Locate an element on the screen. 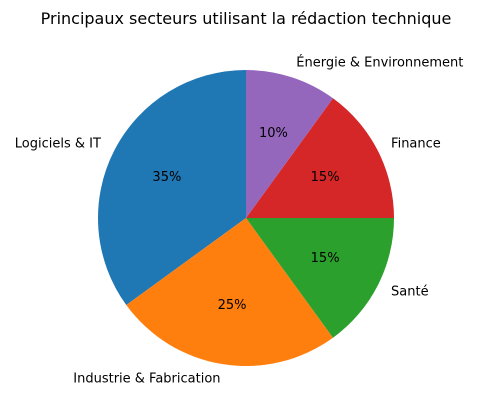 The image size is (485, 416). slice-label-finance: Finance is located at coordinates (416, 144).